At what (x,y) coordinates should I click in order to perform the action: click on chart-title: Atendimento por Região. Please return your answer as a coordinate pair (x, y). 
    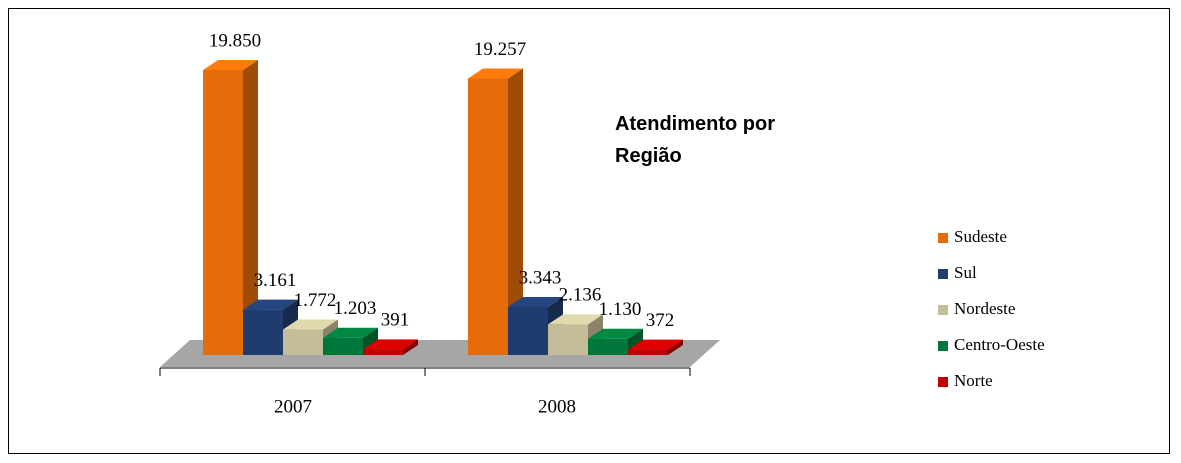
    Looking at the image, I should click on (695, 140).